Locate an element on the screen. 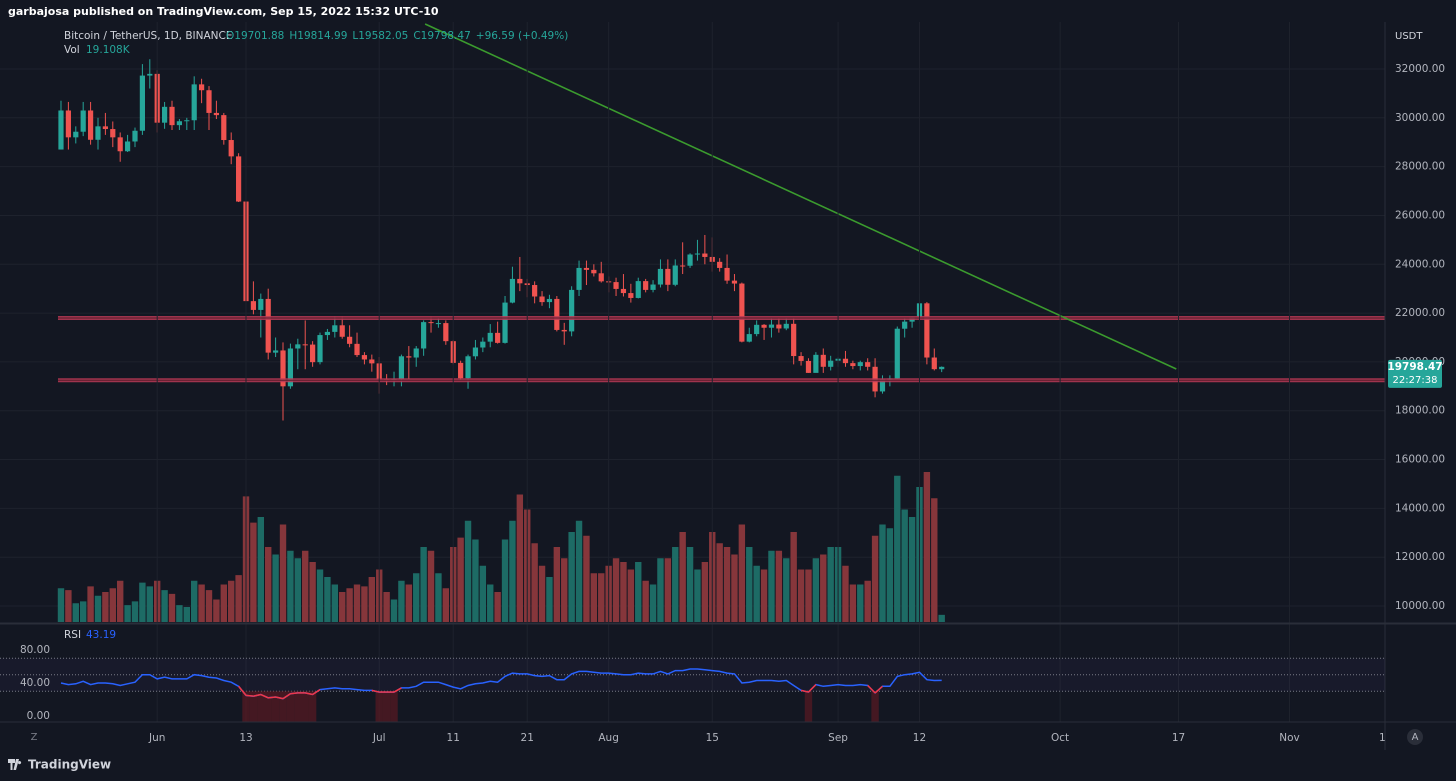 The image size is (1456, 781). control-button: Z is located at coordinates (34, 737).